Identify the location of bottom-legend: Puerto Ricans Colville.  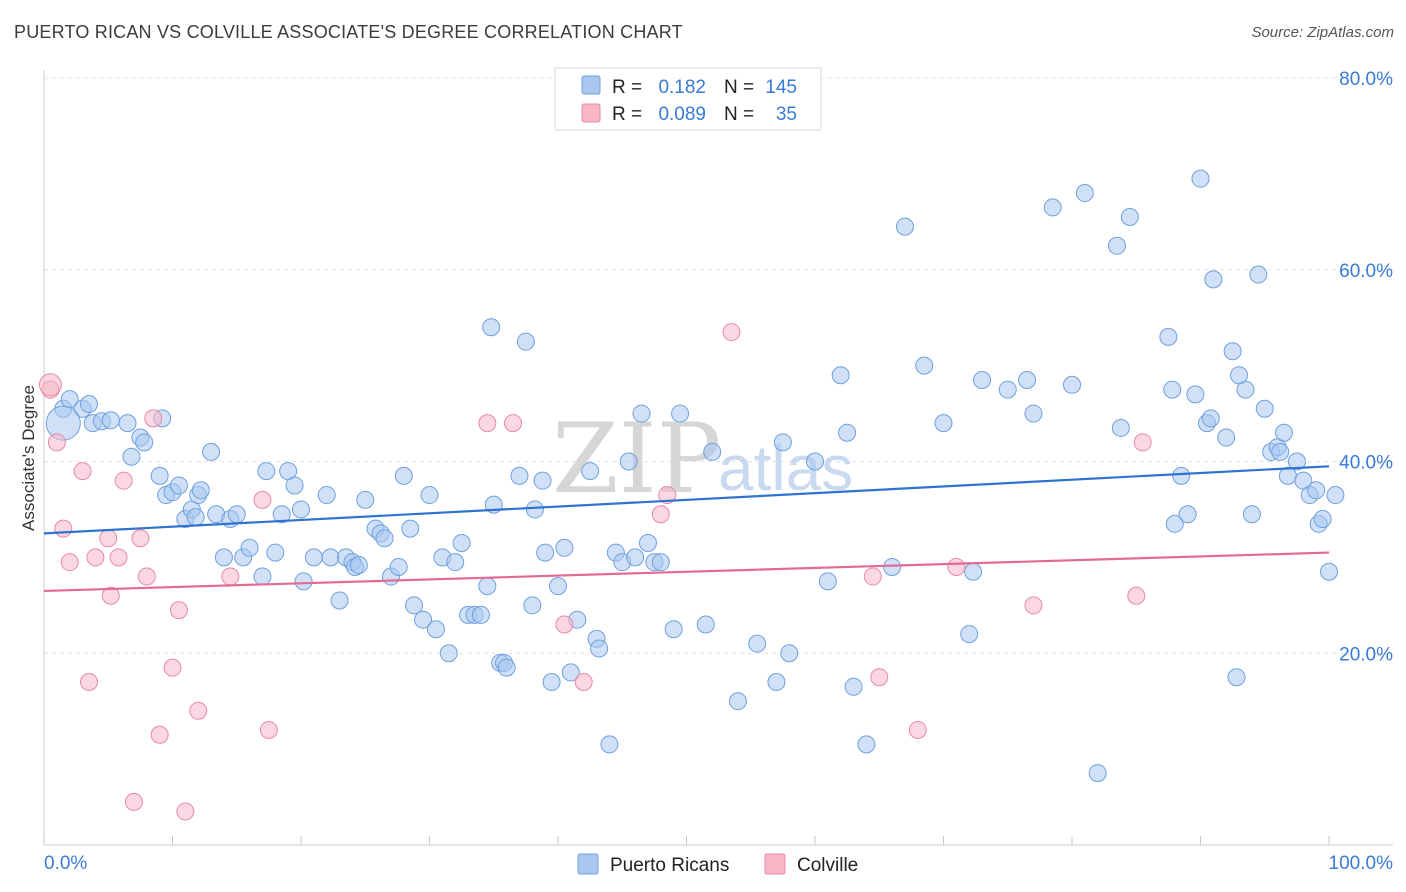
(717, 864).